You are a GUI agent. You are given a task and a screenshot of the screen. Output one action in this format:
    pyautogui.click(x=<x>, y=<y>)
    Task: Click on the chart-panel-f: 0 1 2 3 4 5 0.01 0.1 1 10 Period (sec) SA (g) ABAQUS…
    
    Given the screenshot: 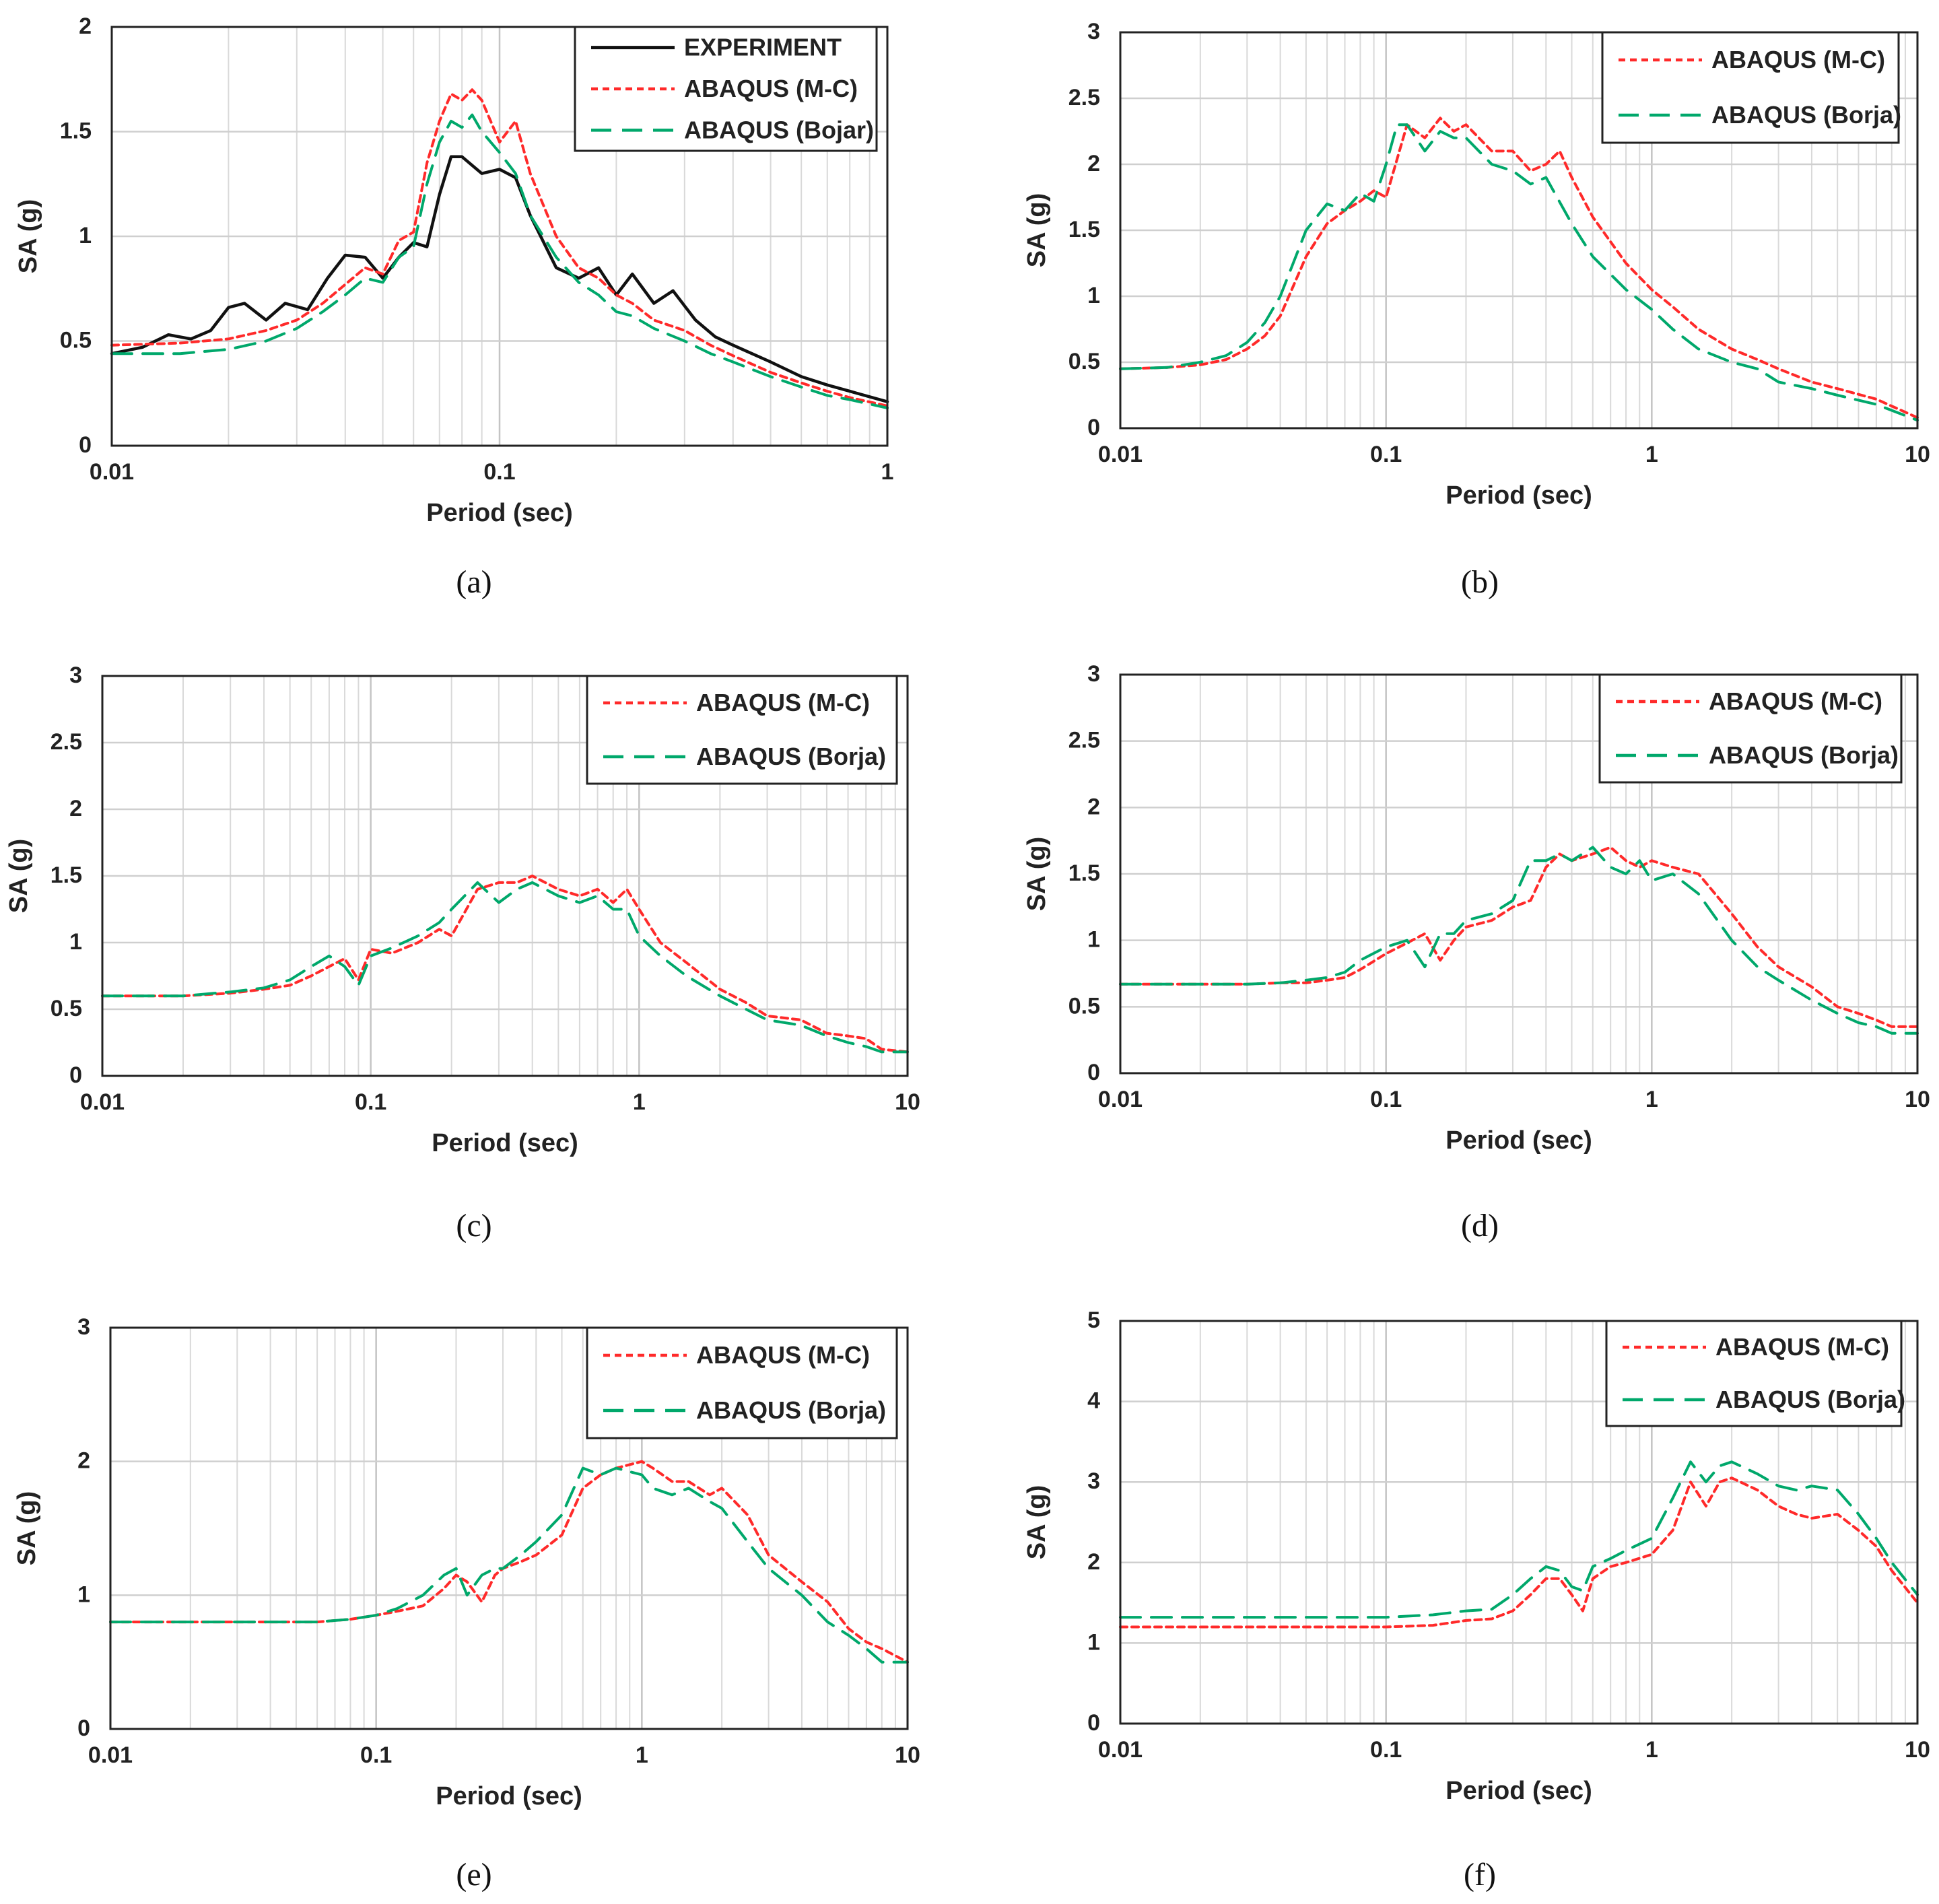 What is the action you would take?
    pyautogui.click(x=1476, y=1600)
    